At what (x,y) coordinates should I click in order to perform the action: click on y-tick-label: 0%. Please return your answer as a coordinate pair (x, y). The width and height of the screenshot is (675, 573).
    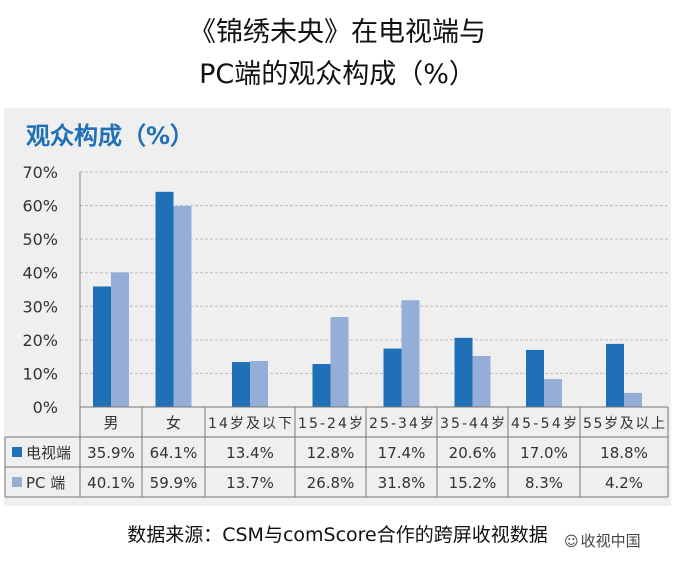
    Looking at the image, I should click on (45, 407).